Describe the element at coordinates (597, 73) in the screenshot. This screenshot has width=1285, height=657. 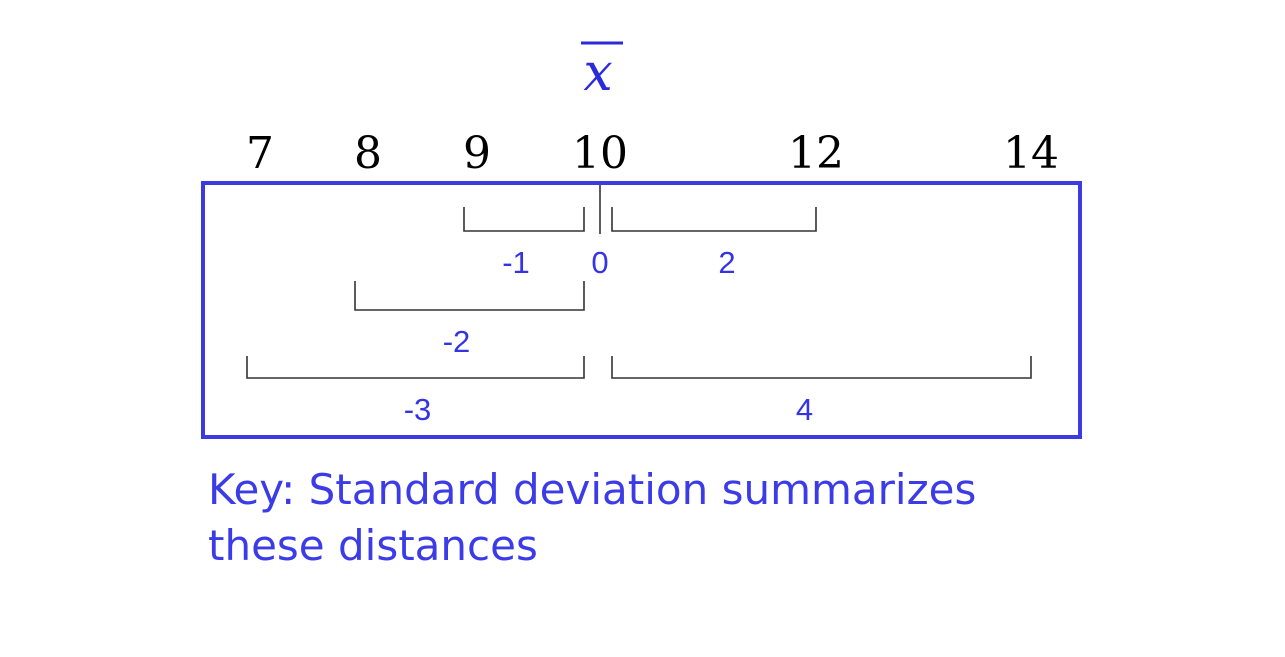
I see `mean-symbol: x` at that location.